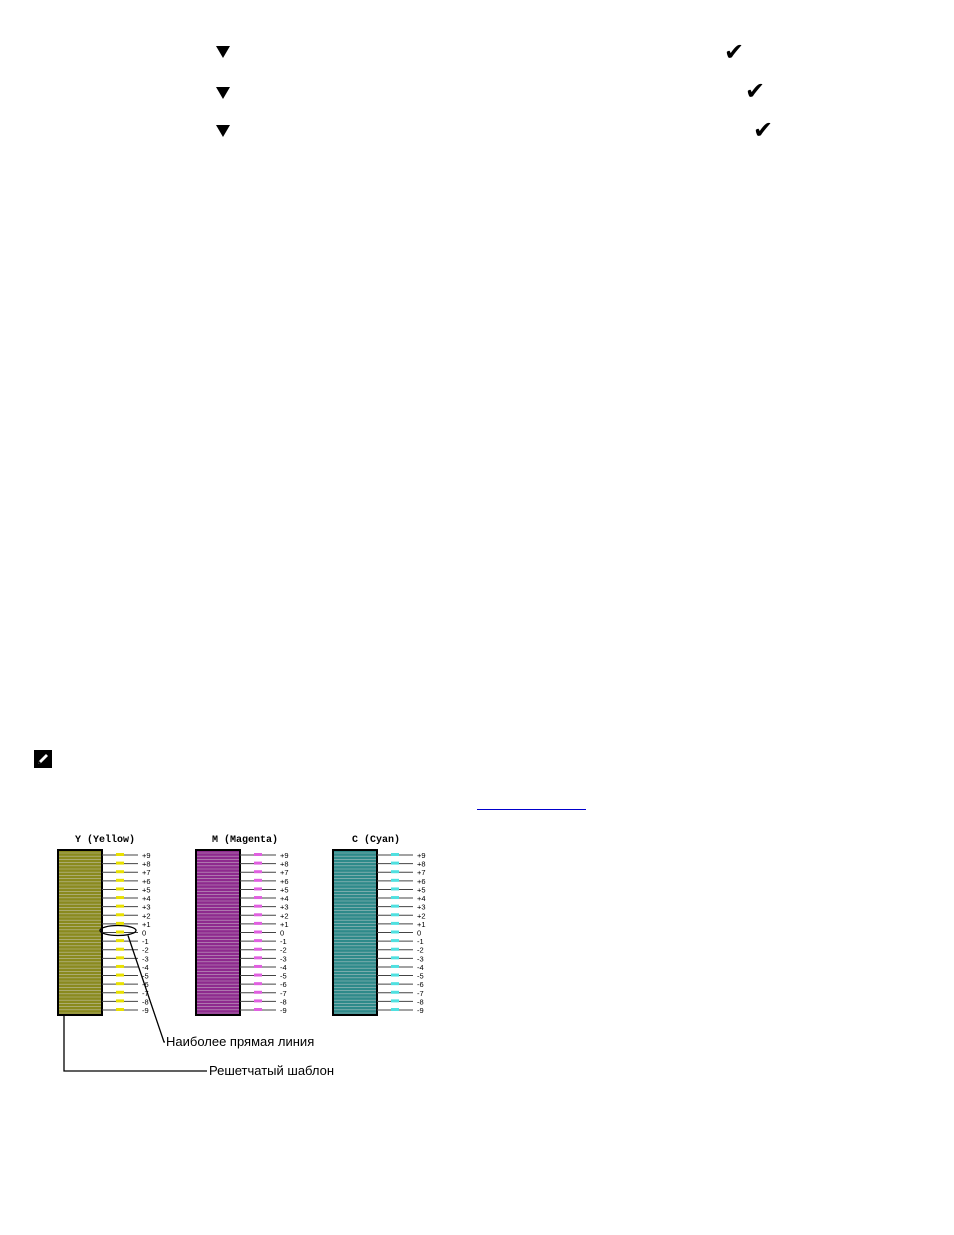  Describe the element at coordinates (218, 932) in the screenshot. I see `grid-pattern-block` at that location.